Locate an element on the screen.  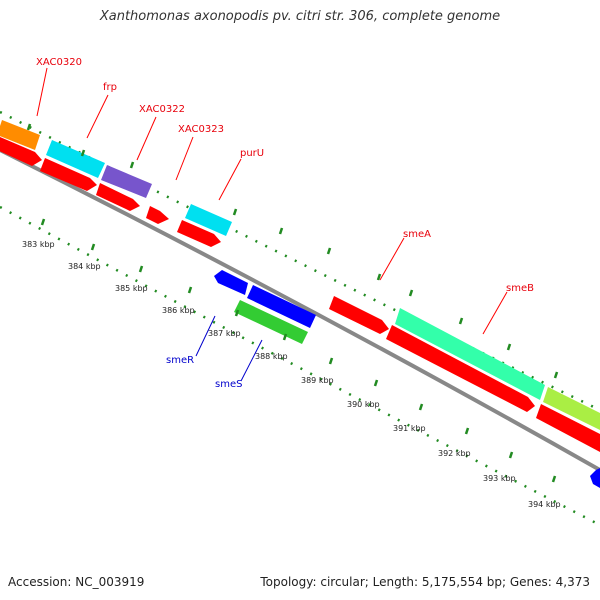
leader-smer is located at coordinates (205, 336).